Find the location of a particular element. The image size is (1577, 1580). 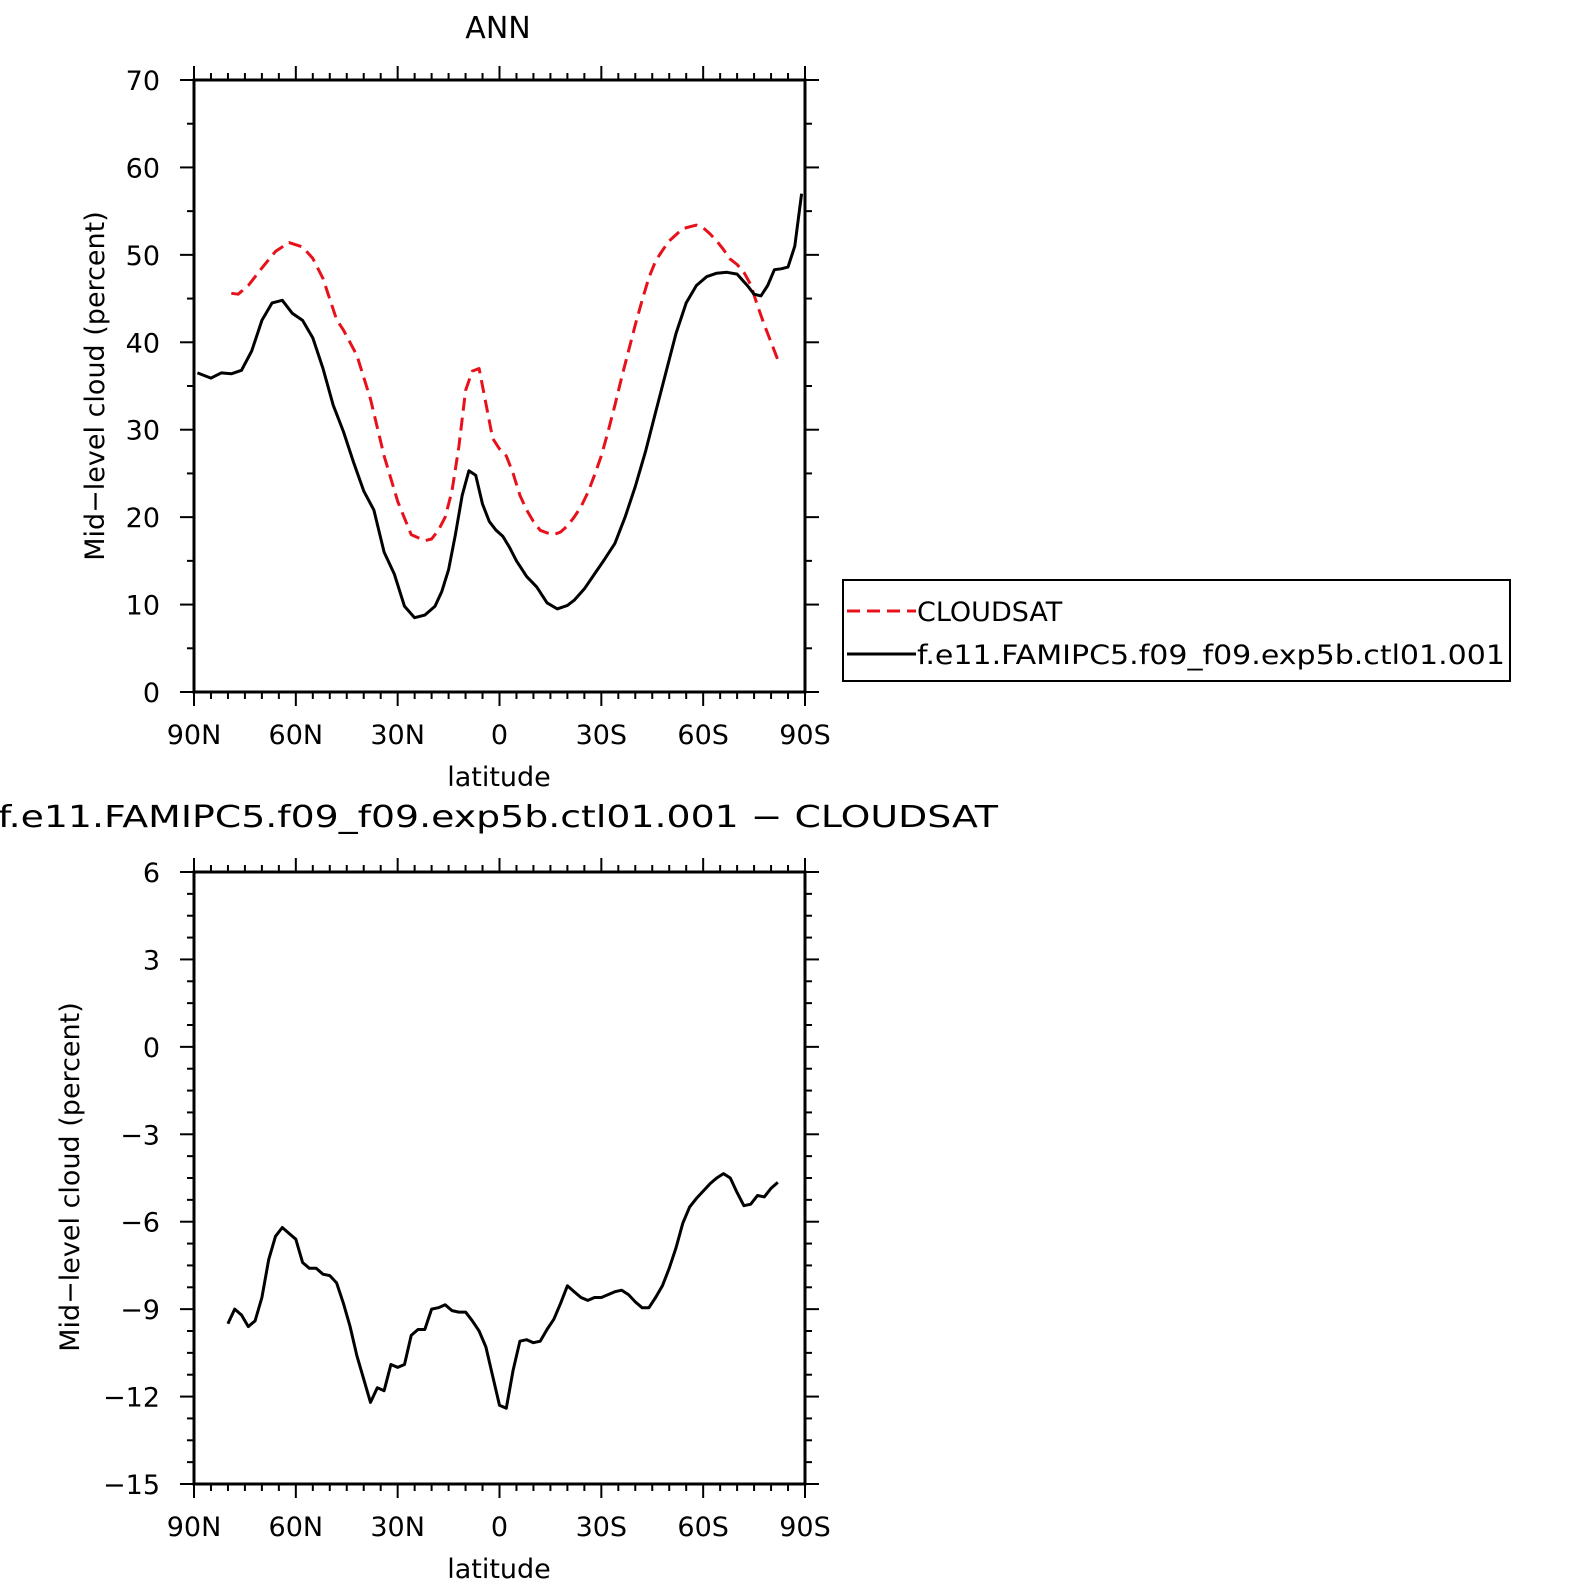

y-tick-label: −3 is located at coordinates (140, 1135).